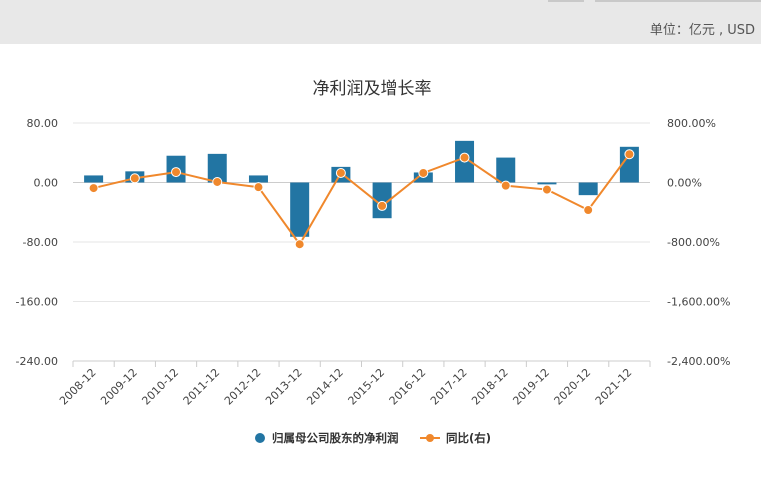 The width and height of the screenshot is (761, 481). I want to click on left-axis-tick-label: 0.00, so click(46, 183).